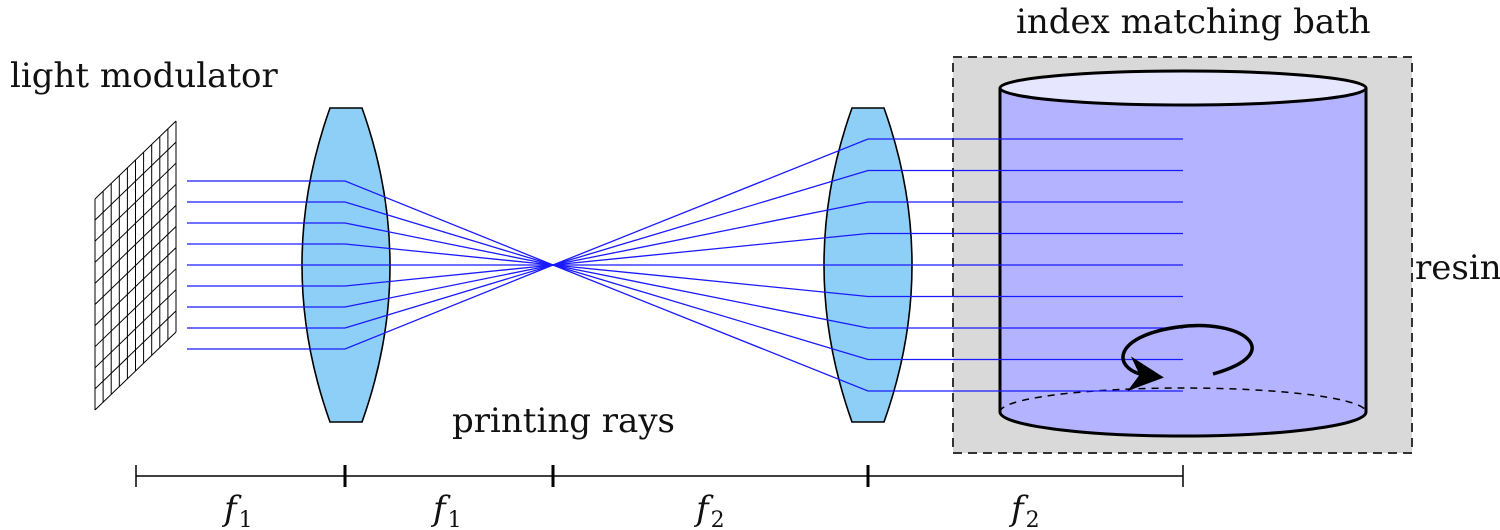 Image resolution: width=1500 pixels, height=530 pixels. Describe the element at coordinates (446, 509) in the screenshot. I see `dimension-label-2: f1` at that location.